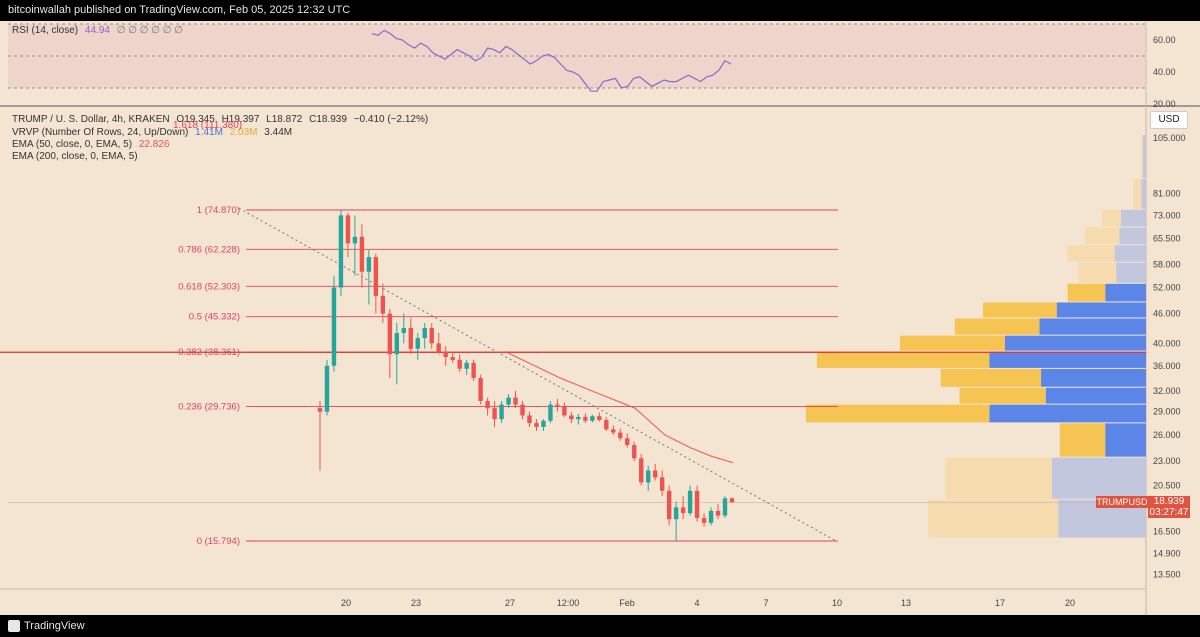 Image resolution: width=1200 pixels, height=637 pixels. I want to click on symbol-change: −0.410 (−2.12%), so click(391, 119).